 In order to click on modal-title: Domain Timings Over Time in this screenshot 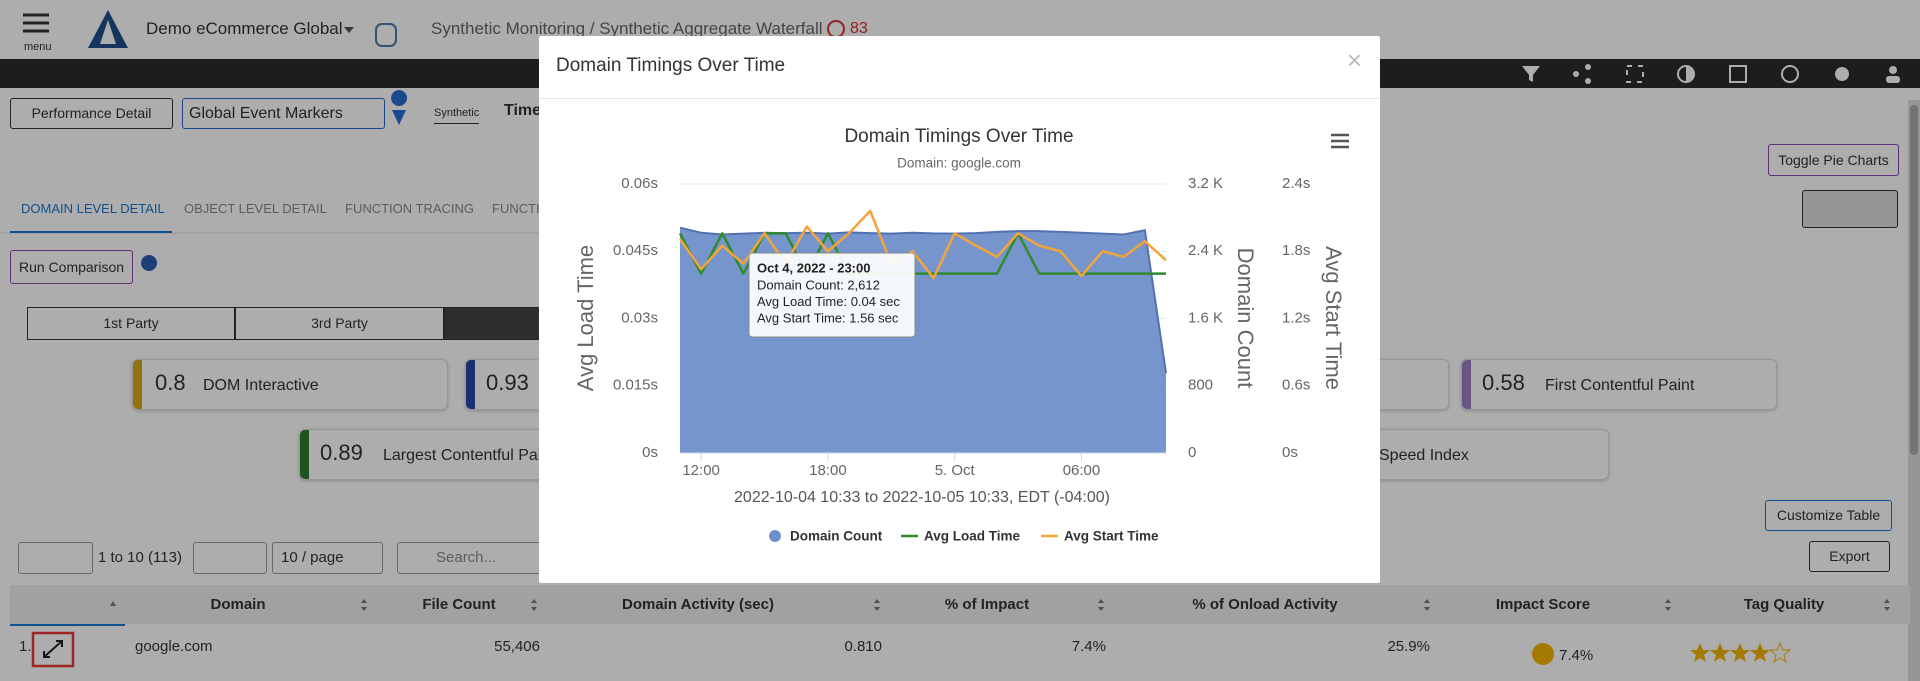, I will do `click(671, 65)`.